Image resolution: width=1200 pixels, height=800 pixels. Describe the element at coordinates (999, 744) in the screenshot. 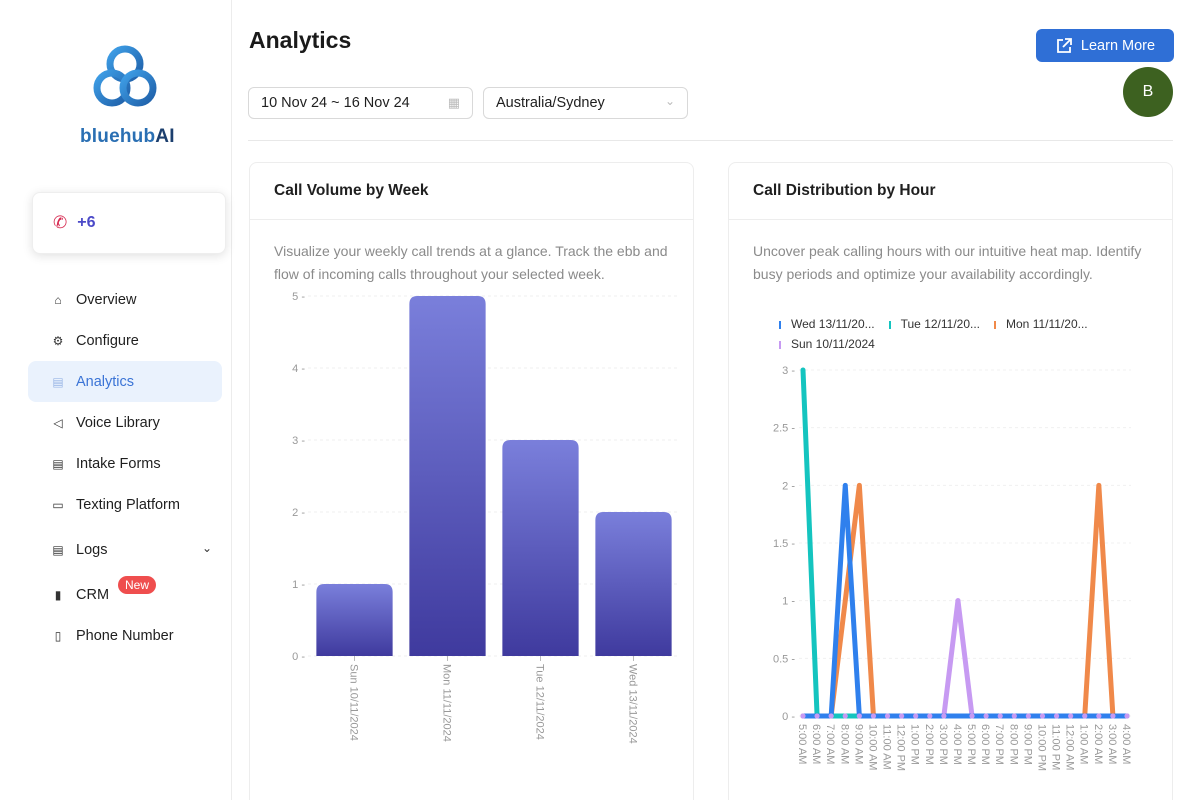

I see `x-tick-label: 7:00 PM` at that location.